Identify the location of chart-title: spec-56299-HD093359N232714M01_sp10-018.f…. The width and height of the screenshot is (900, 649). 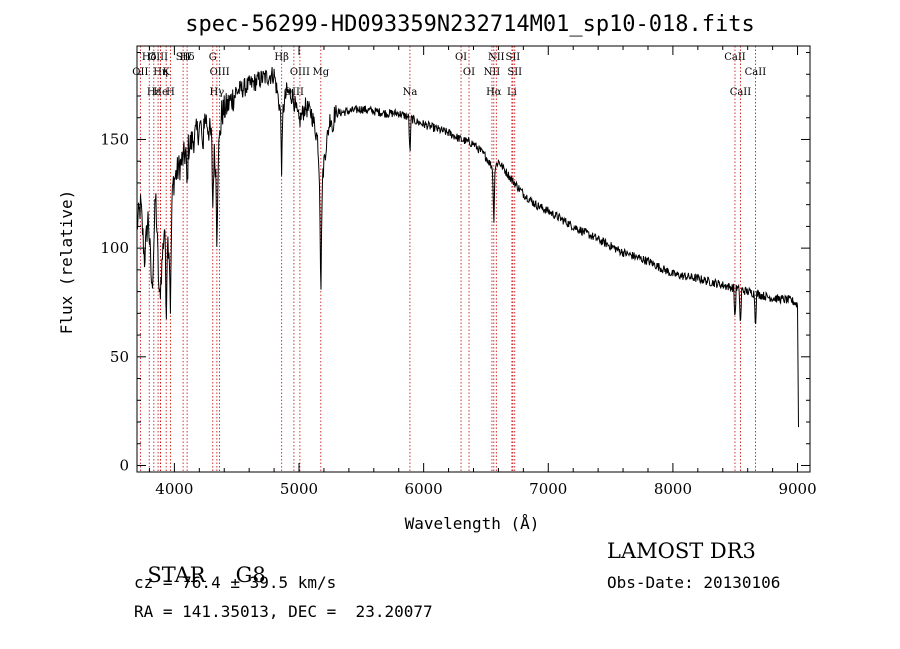
(470, 24).